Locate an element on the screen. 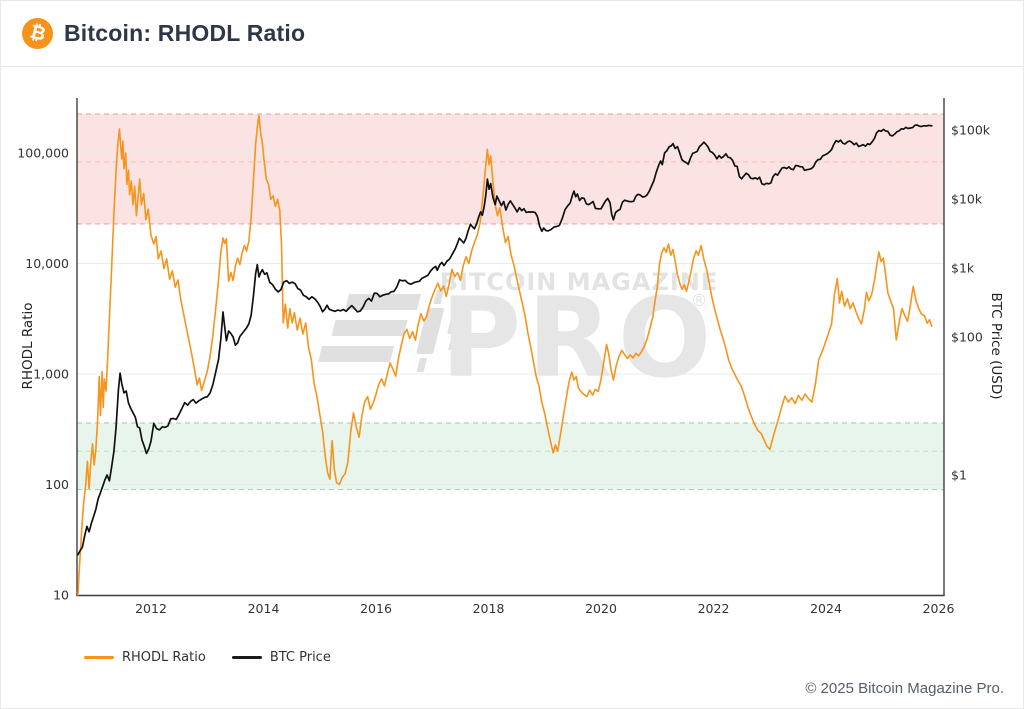 The height and width of the screenshot is (709, 1024). legend-label-rhodl-ratio: RHODL Ratio is located at coordinates (164, 657).